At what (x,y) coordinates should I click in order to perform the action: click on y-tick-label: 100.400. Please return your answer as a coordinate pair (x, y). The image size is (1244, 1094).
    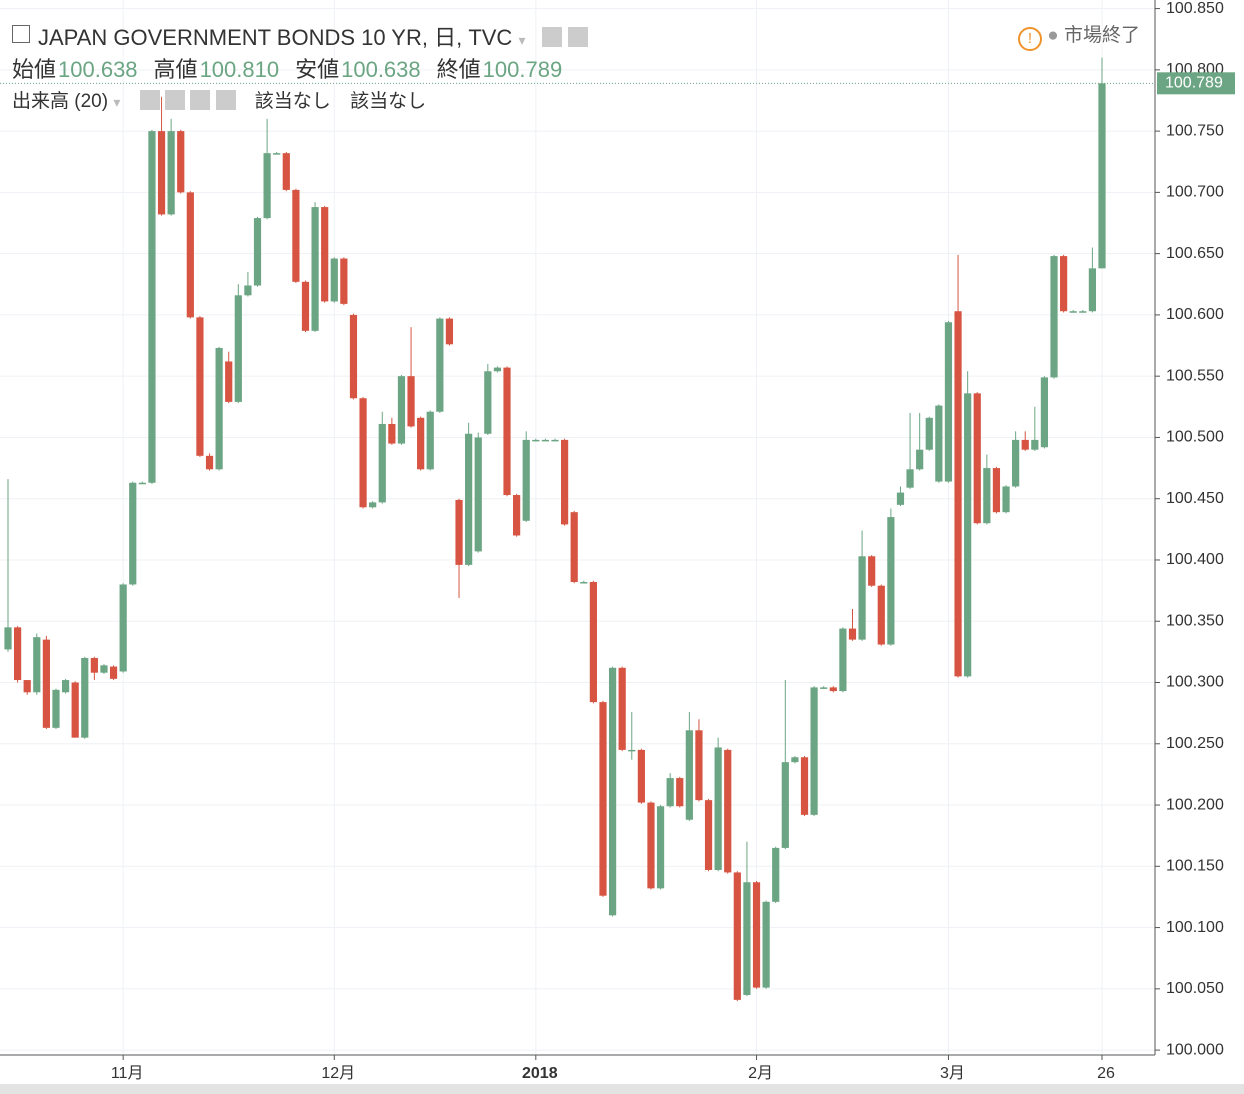
    Looking at the image, I should click on (1195, 559).